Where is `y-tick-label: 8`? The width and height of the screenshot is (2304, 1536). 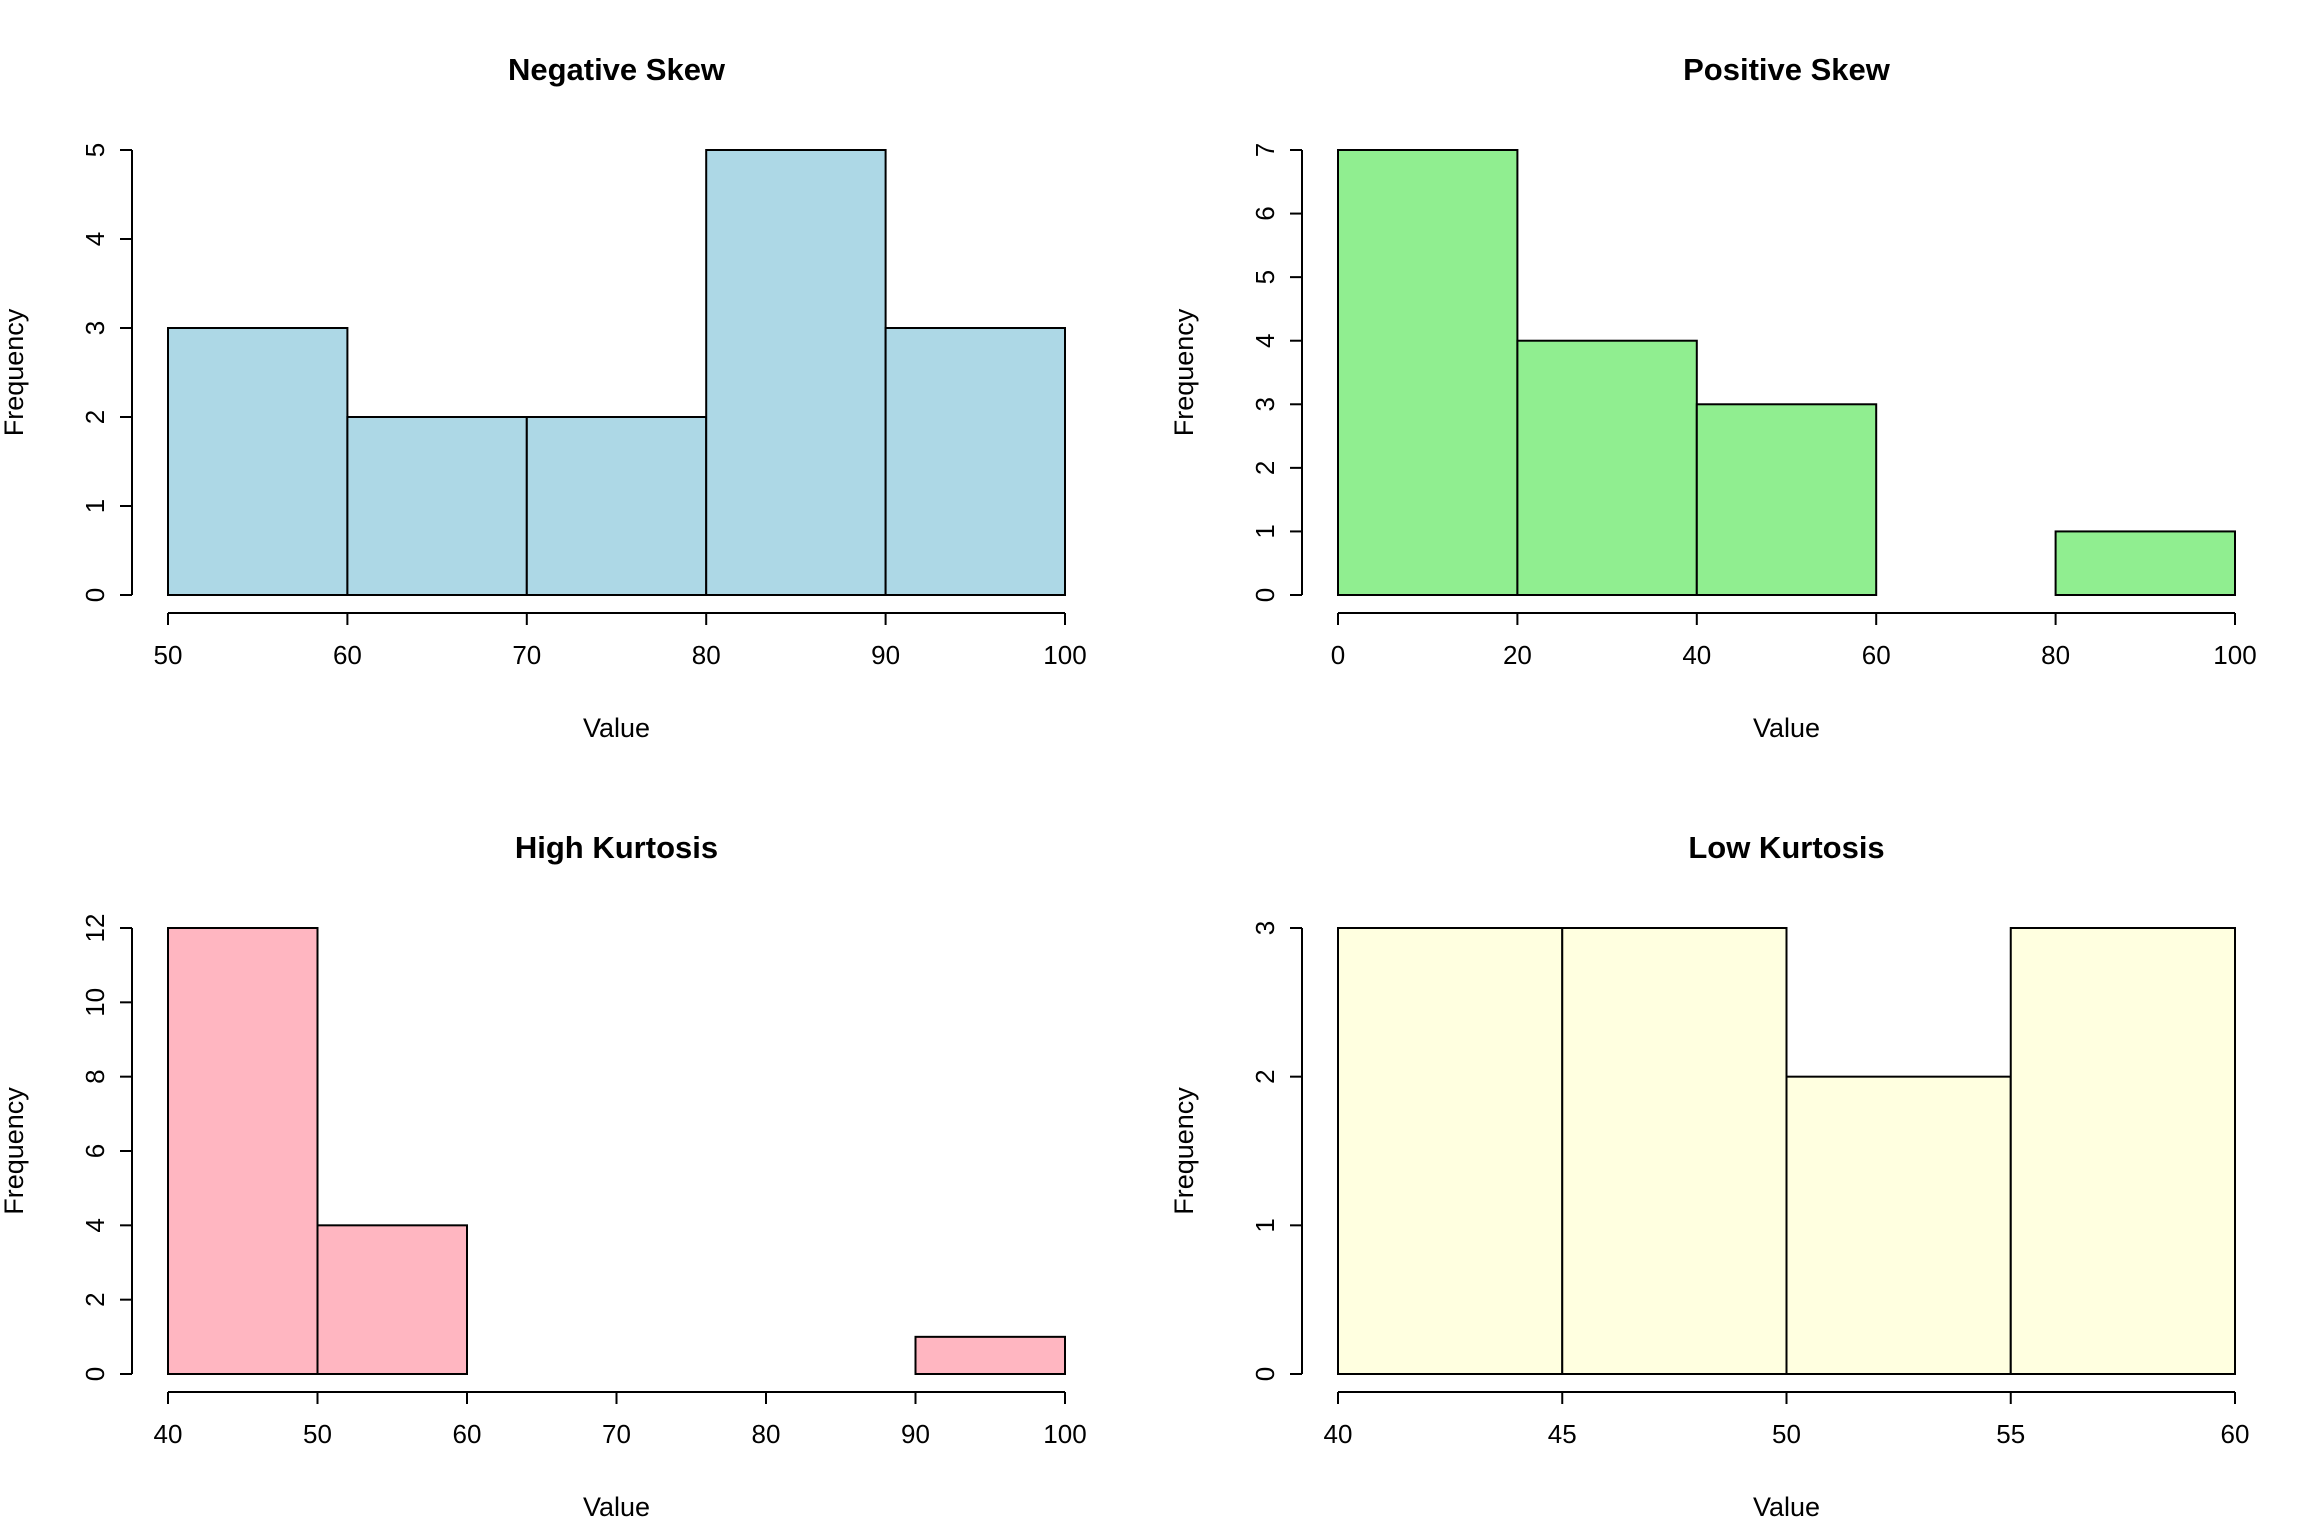
y-tick-label: 8 is located at coordinates (95, 1076).